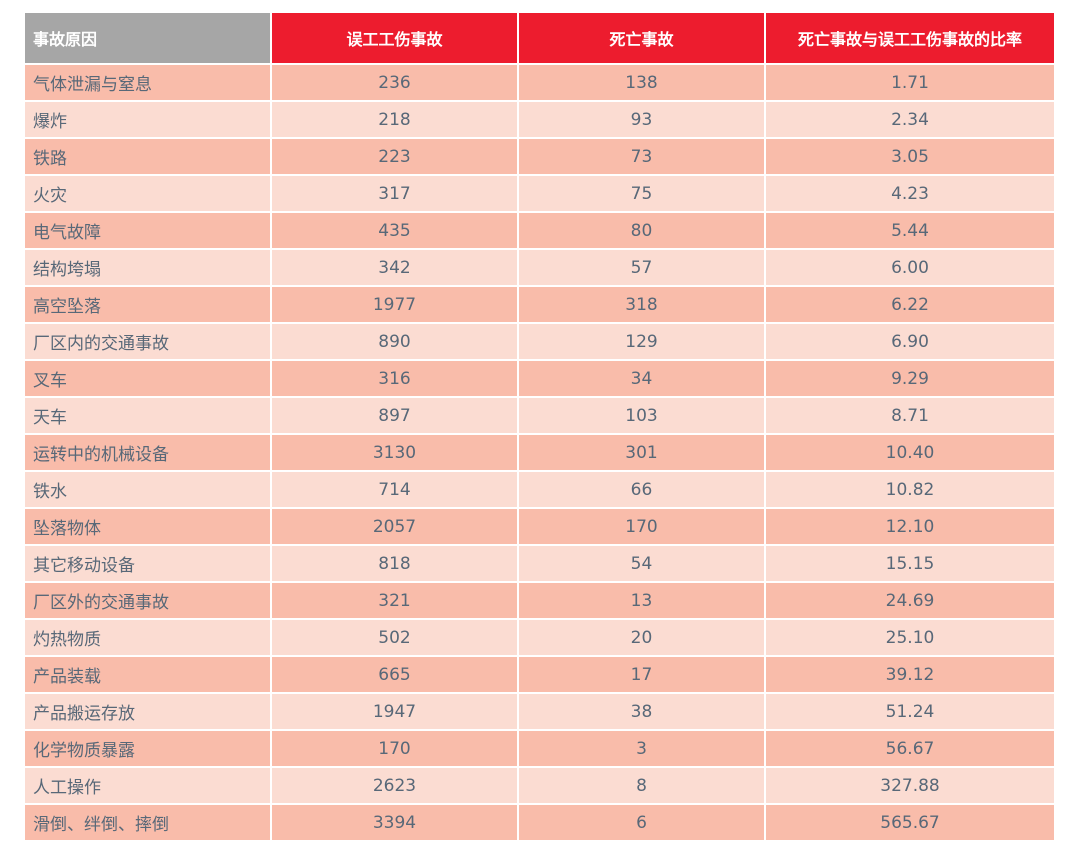  What do you see at coordinates (395, 194) in the screenshot?
I see `table-cell: 317` at bounding box center [395, 194].